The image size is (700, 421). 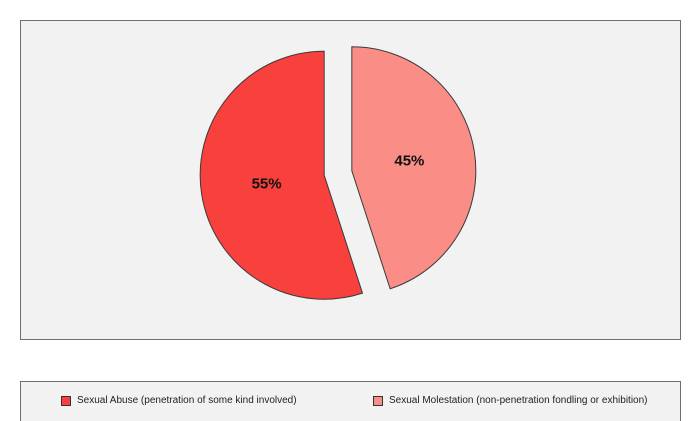 I want to click on pie-slice-sexual-abuse, so click(x=281, y=175).